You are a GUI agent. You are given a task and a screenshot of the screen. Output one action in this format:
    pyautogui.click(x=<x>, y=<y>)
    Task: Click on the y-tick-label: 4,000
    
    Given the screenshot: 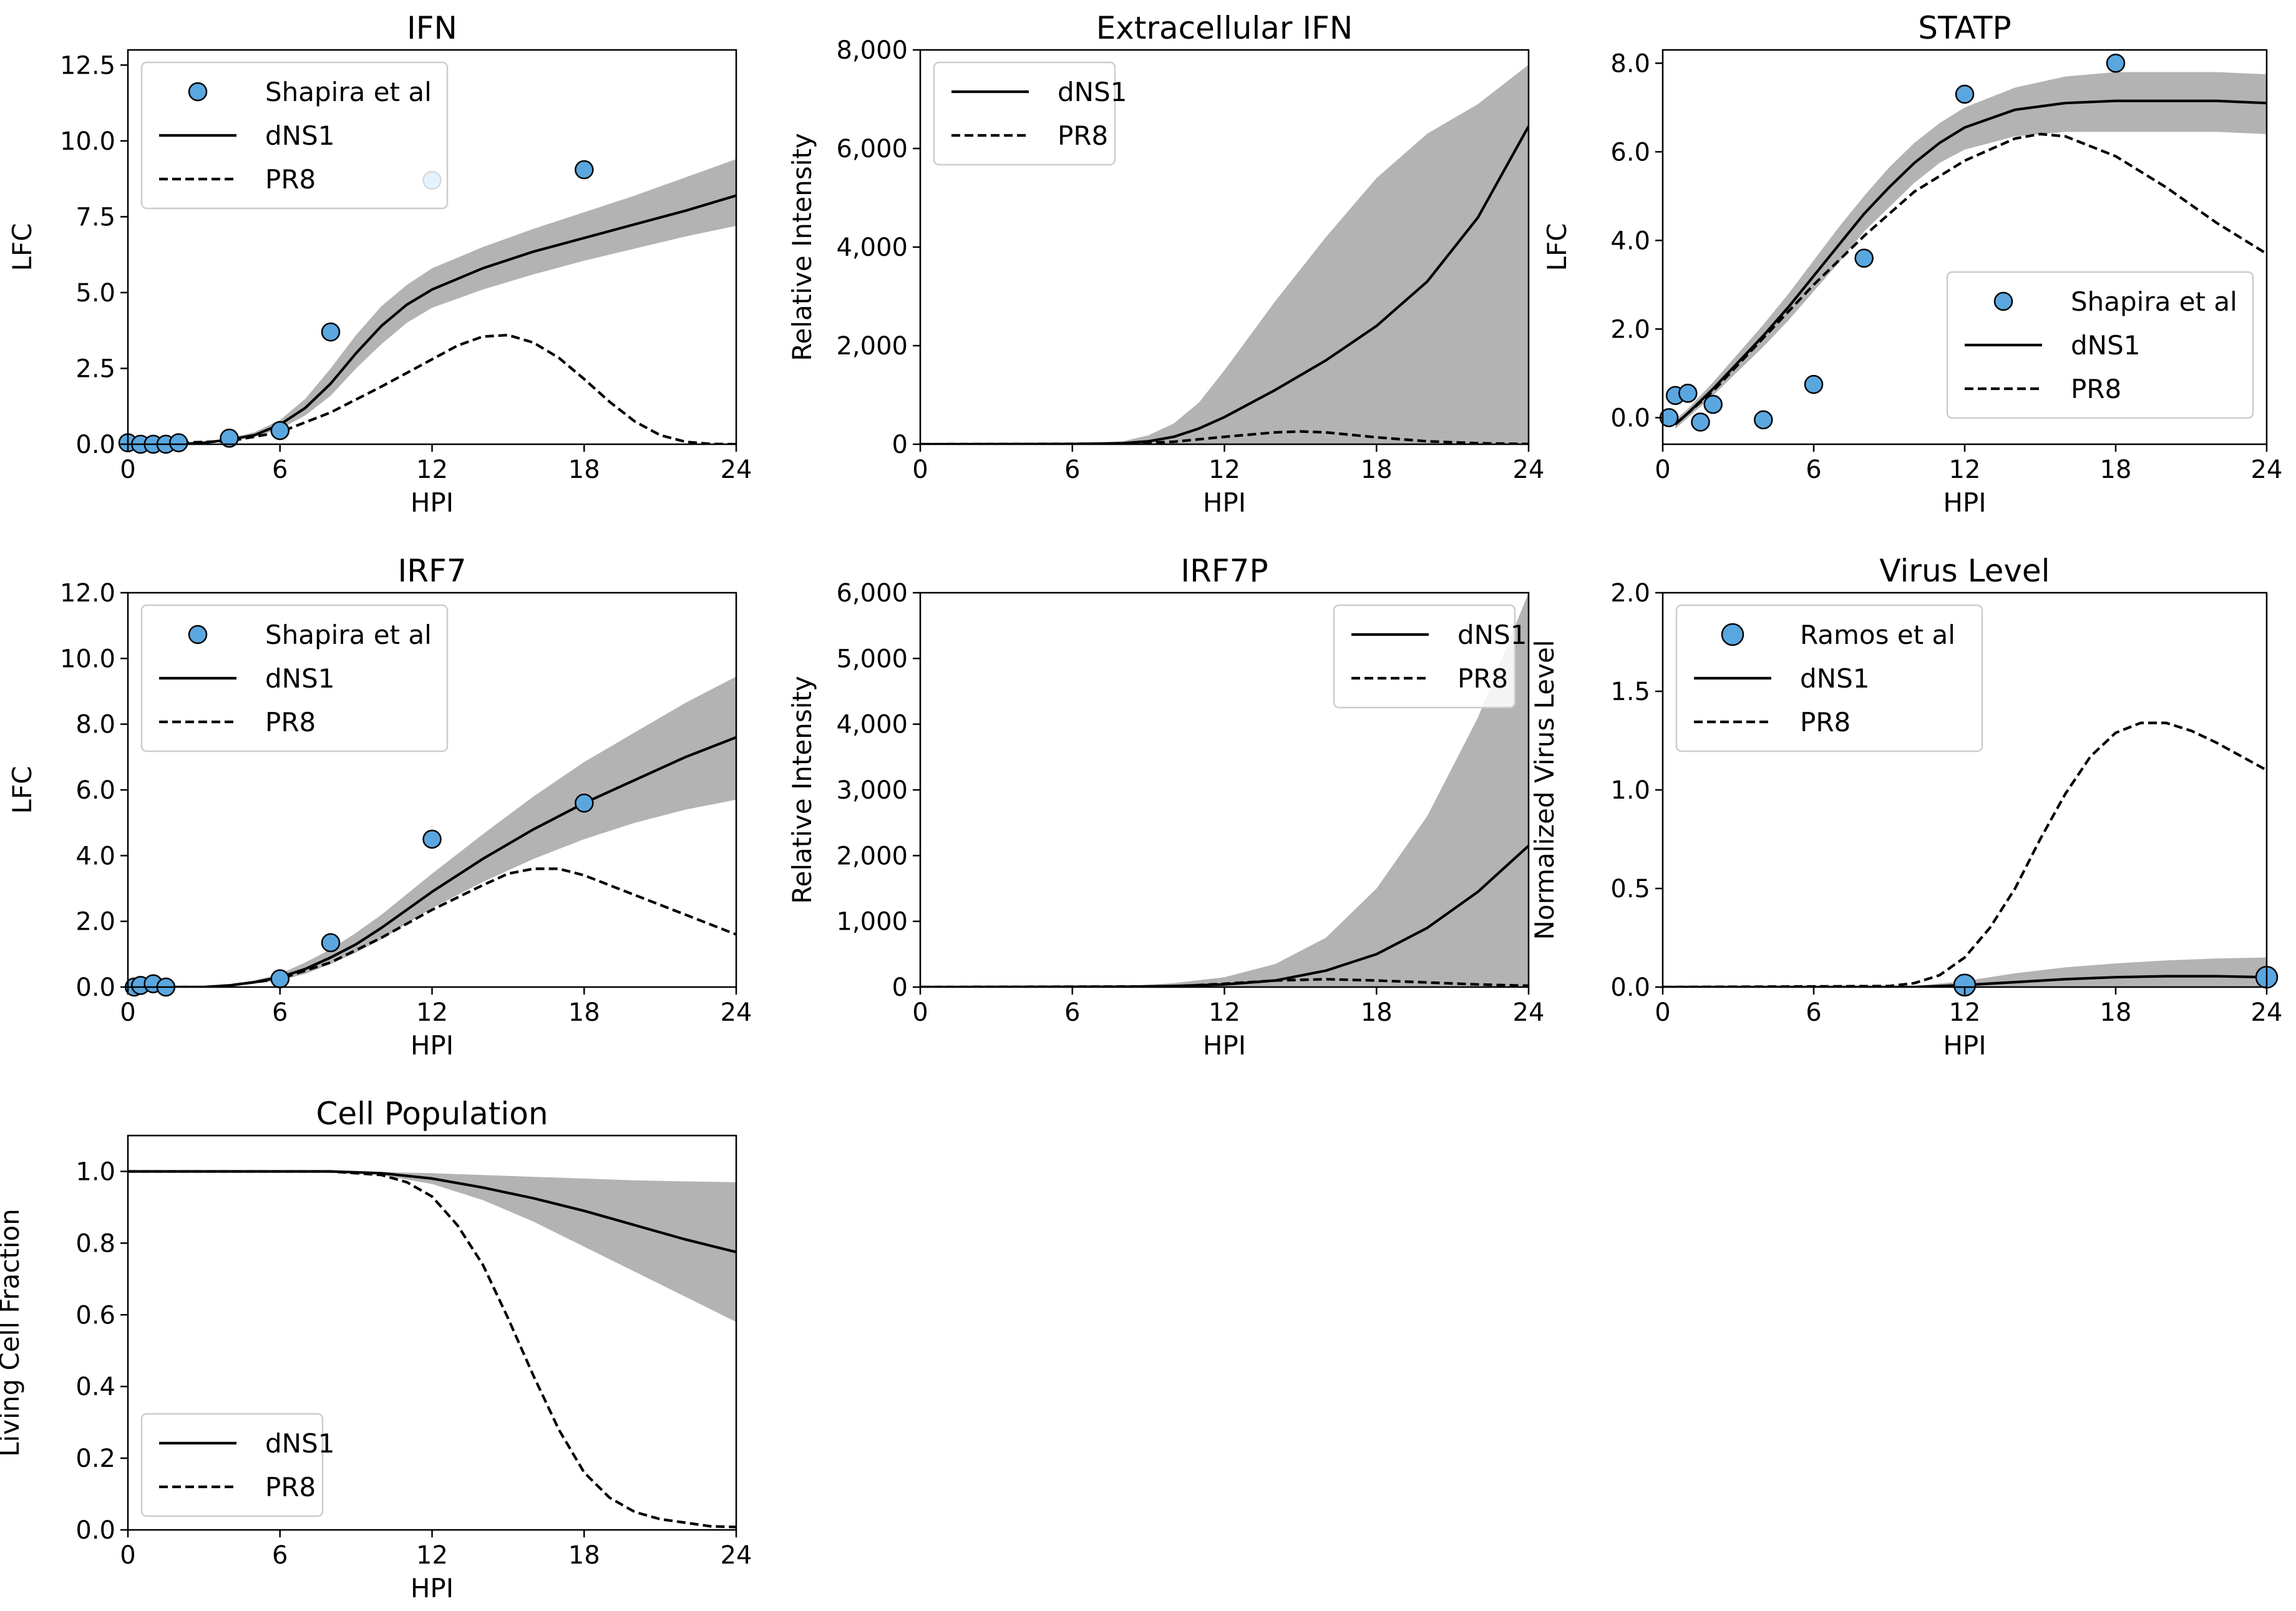 What is the action you would take?
    pyautogui.click(x=872, y=725)
    